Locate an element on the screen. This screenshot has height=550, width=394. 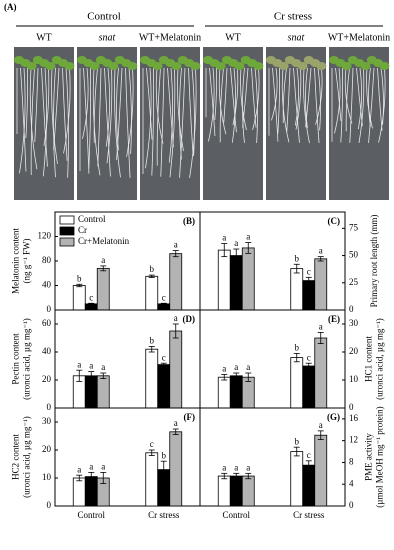
panel-label: (A) is located at coordinates (10, 7).